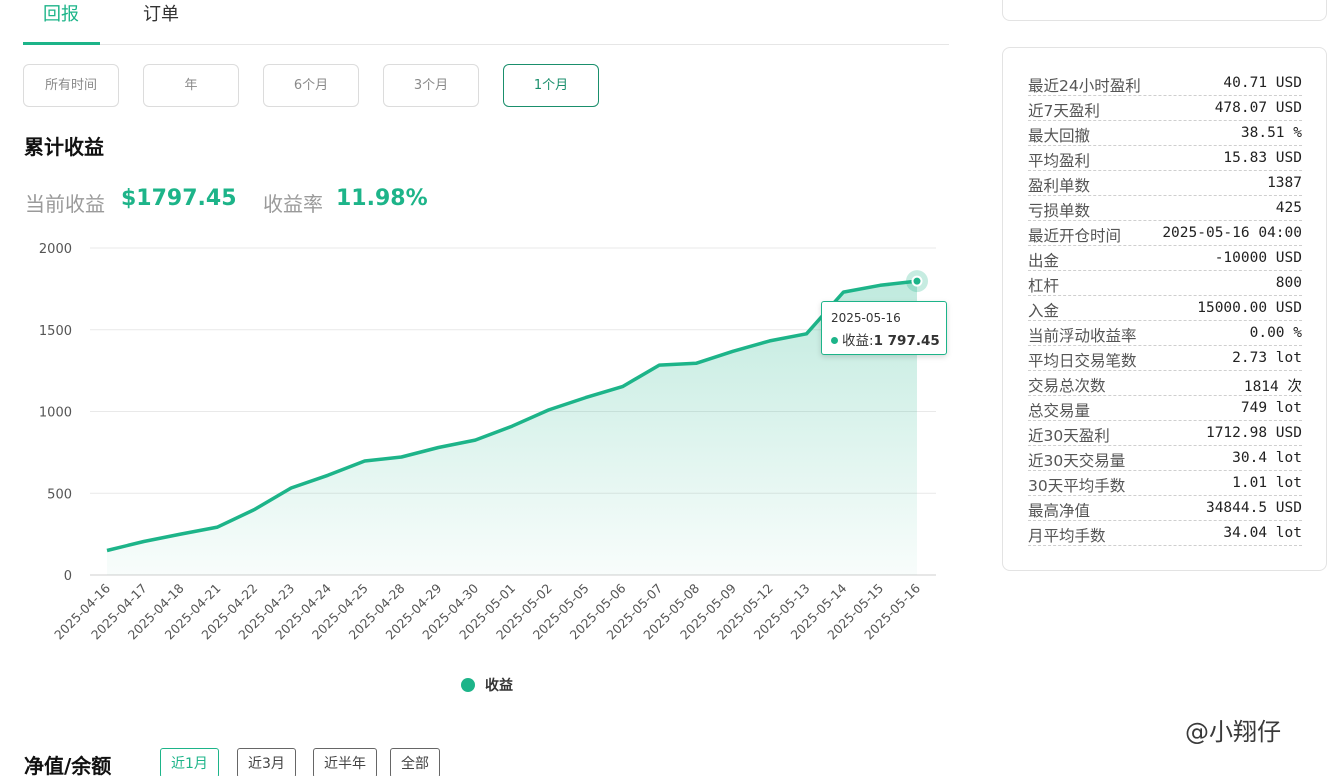 The image size is (1337, 776). Describe the element at coordinates (1165, 408) in the screenshot. I see `stat-row: 总交易量 749 lot` at that location.